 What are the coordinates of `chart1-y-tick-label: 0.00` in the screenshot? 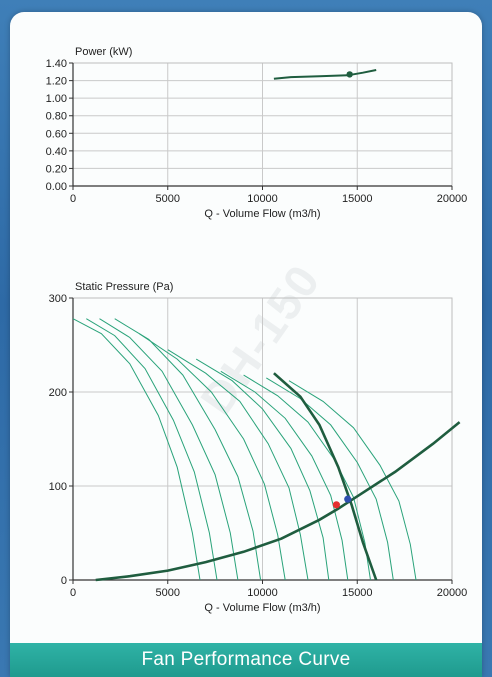 It's located at (56, 187).